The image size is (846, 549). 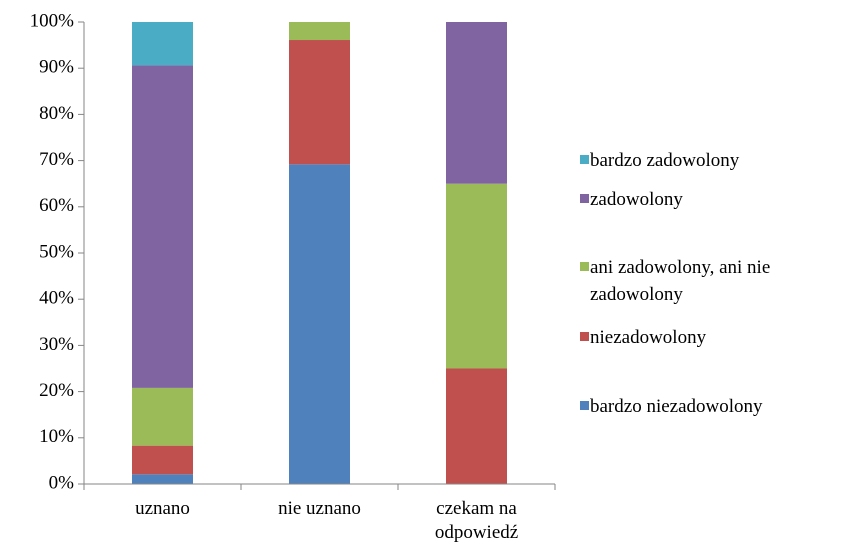 I want to click on y-tick-label: 70%, so click(x=56, y=159).